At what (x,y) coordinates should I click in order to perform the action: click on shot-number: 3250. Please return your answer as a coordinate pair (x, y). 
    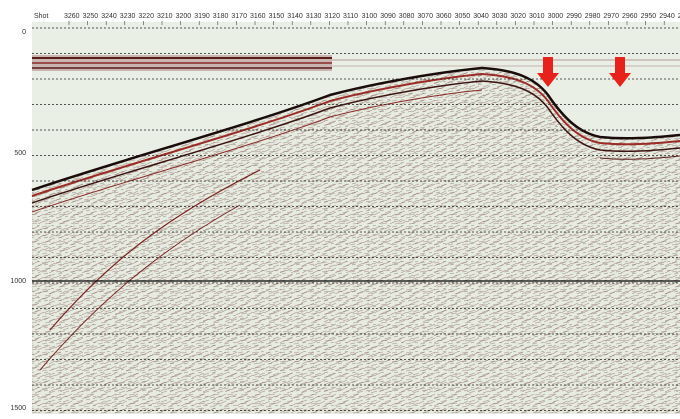
    Looking at the image, I should click on (91, 16).